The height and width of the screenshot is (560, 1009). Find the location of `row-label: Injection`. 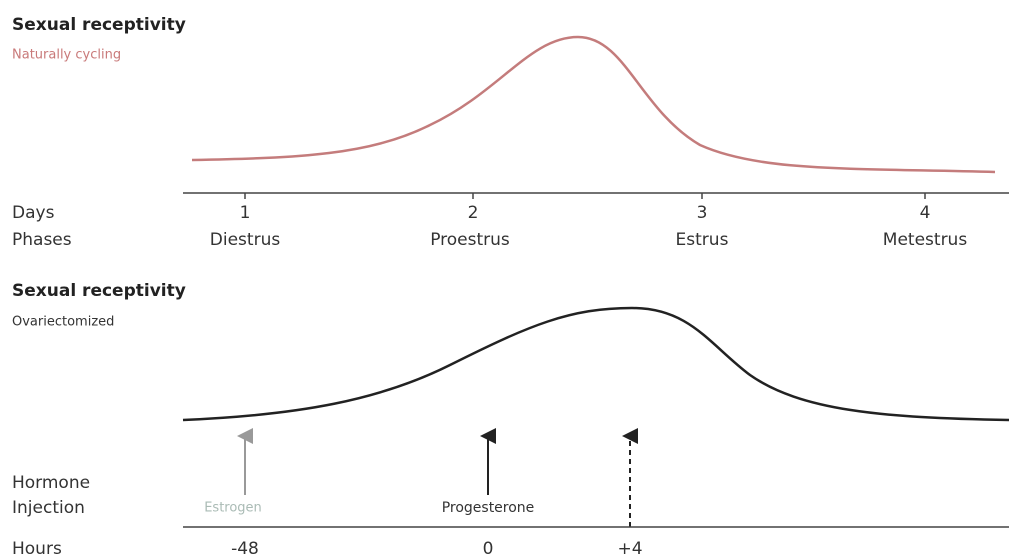

row-label: Injection is located at coordinates (48, 508).